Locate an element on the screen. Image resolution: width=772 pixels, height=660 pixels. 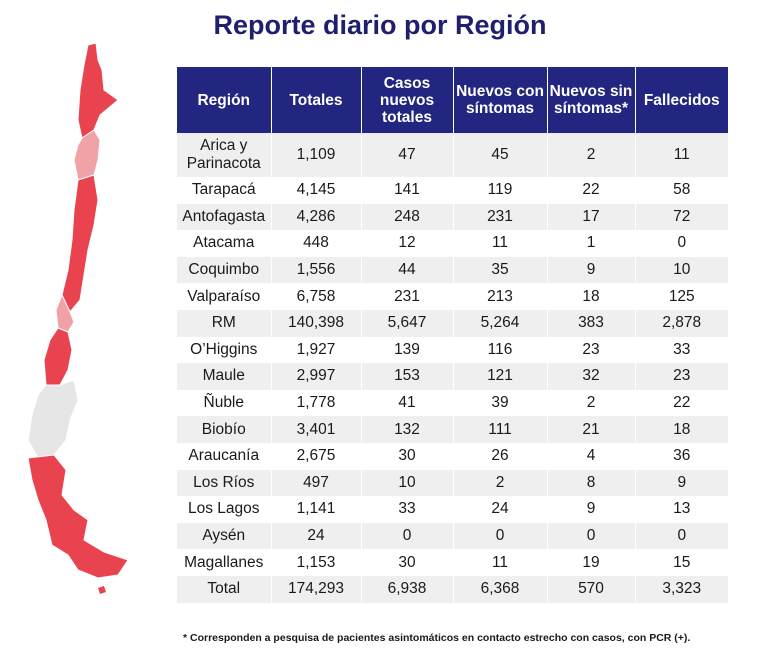
cell-totales: 24 is located at coordinates (316, 536).